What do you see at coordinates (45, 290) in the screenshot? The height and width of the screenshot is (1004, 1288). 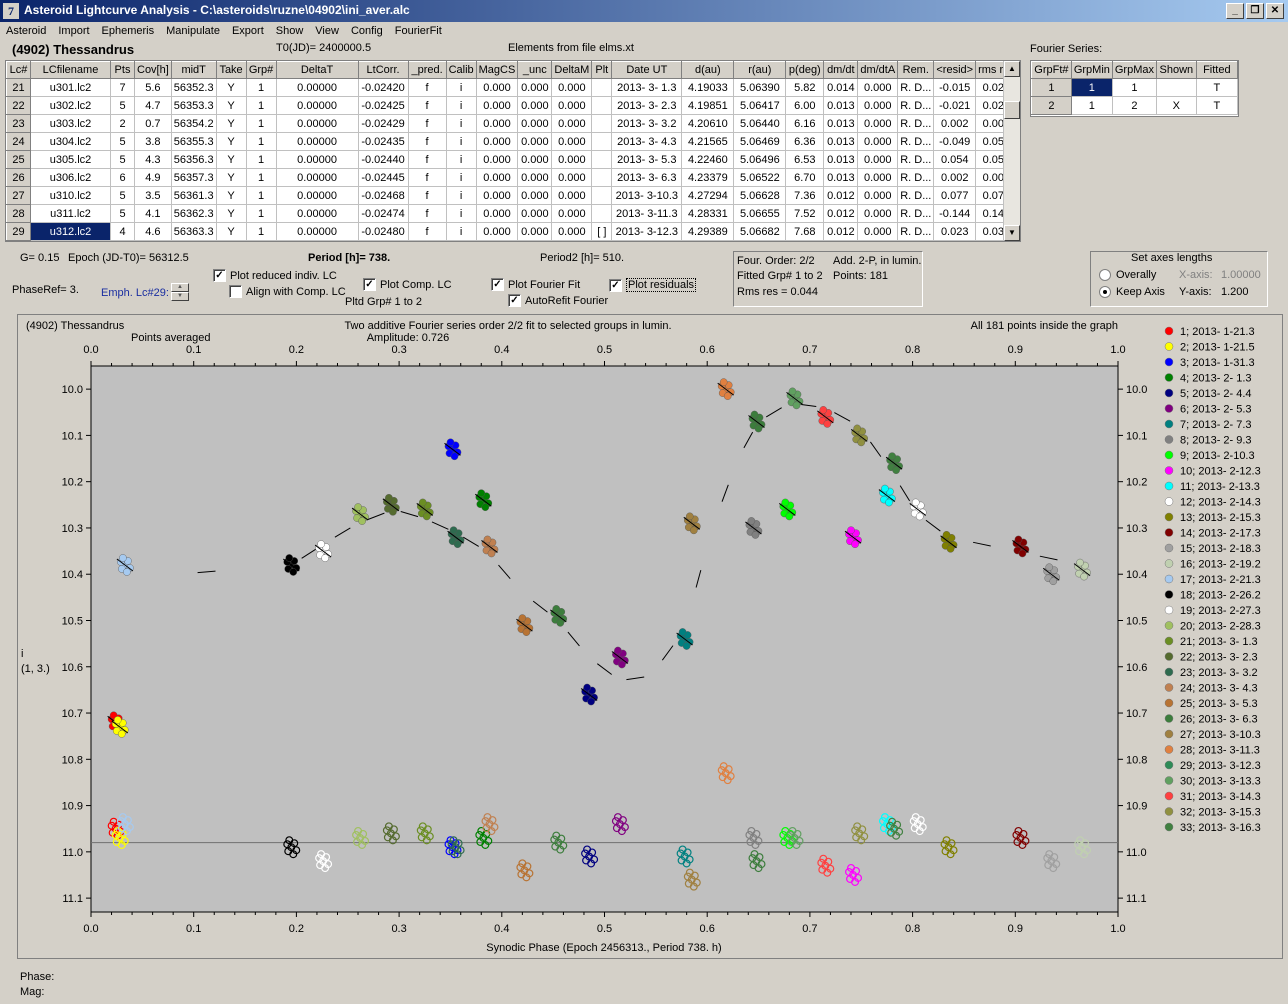 I see `phaseref-value: PhaseRef= 3.` at bounding box center [45, 290].